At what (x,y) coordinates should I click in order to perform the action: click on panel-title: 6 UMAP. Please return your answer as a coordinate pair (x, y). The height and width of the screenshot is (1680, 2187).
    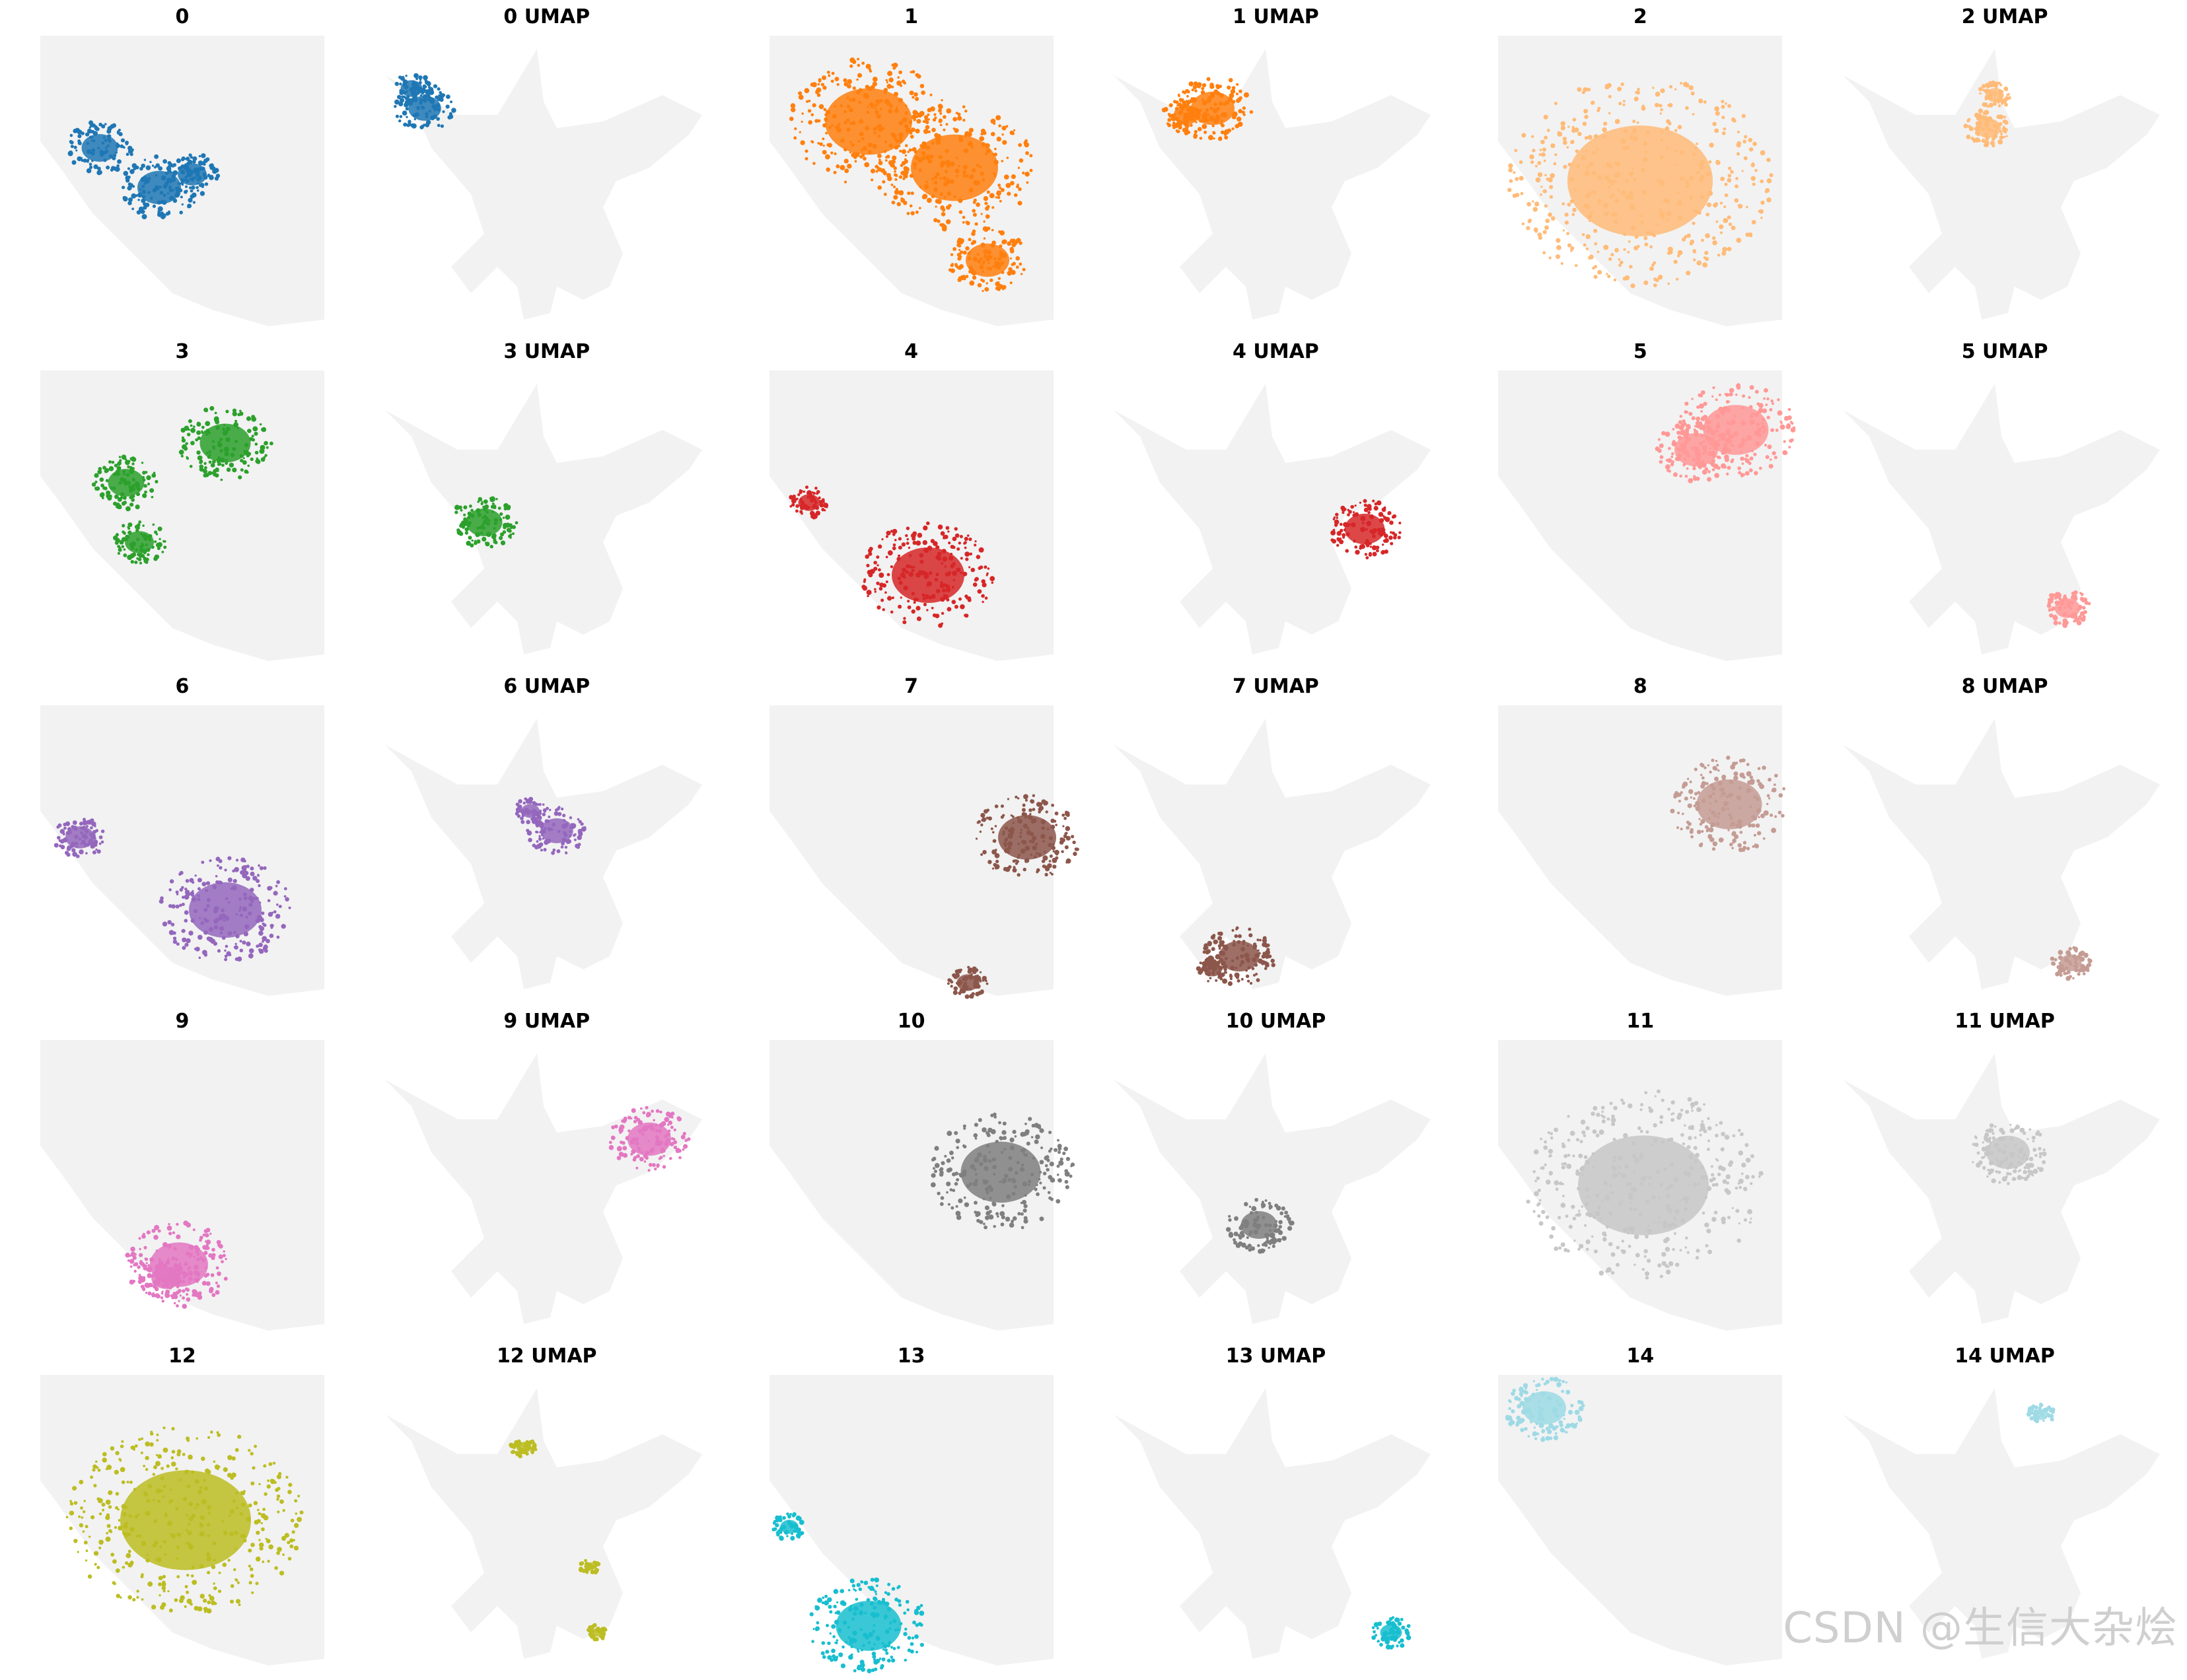
    Looking at the image, I should click on (547, 686).